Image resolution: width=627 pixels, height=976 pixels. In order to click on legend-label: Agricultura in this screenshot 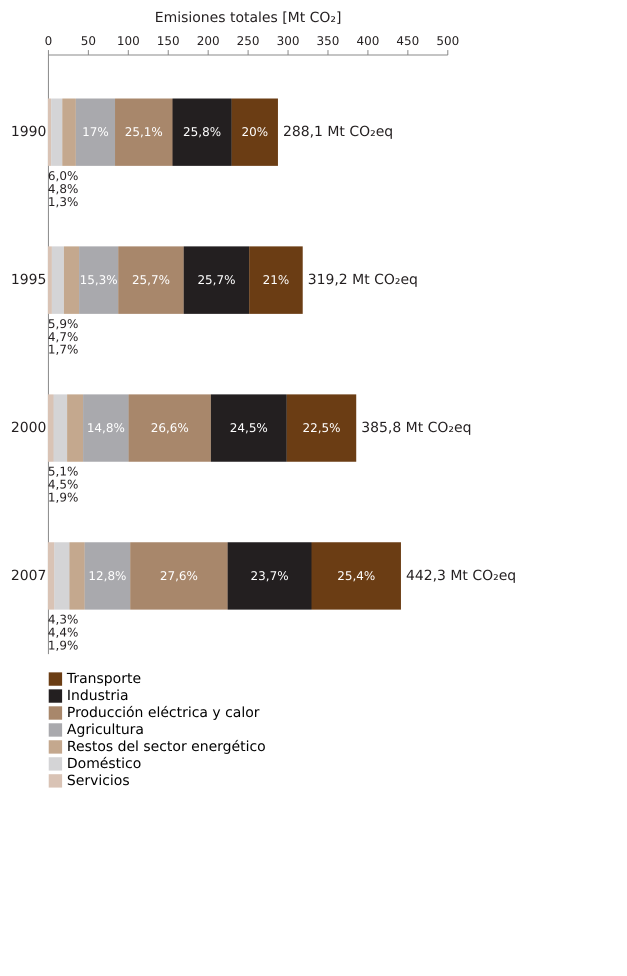, I will do `click(105, 730)`.